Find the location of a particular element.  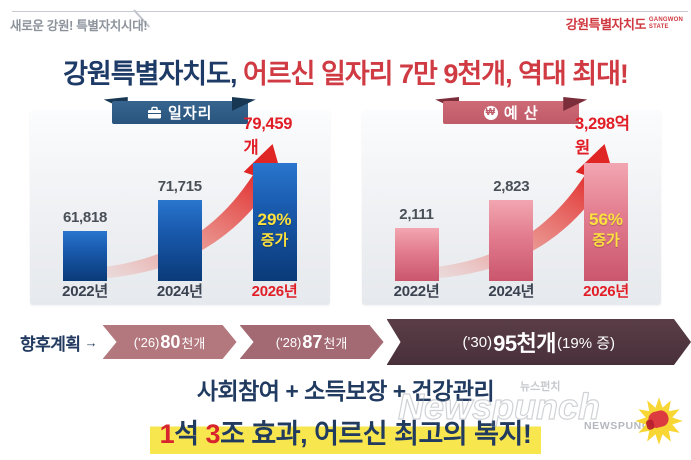

bar-group-2024: 2,823 is located at coordinates (511, 229).